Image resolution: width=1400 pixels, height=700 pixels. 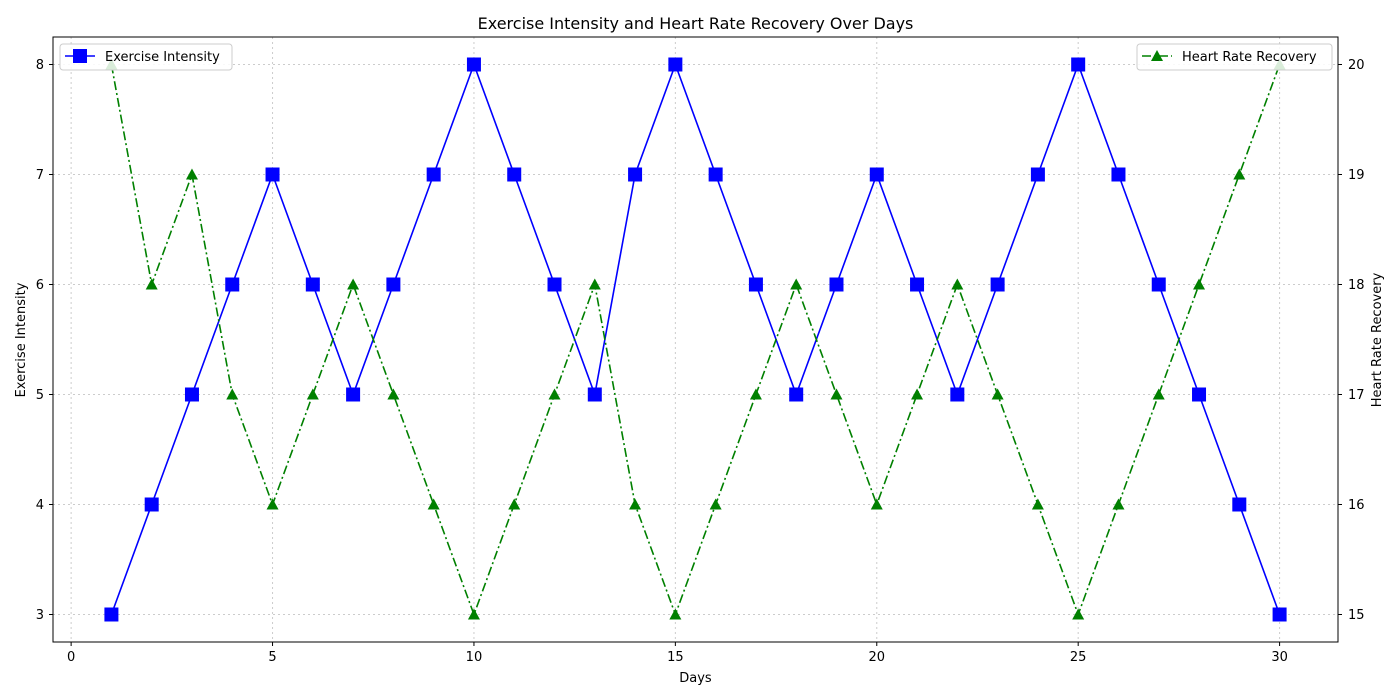 I want to click on legend-left-box, so click(x=146, y=57).